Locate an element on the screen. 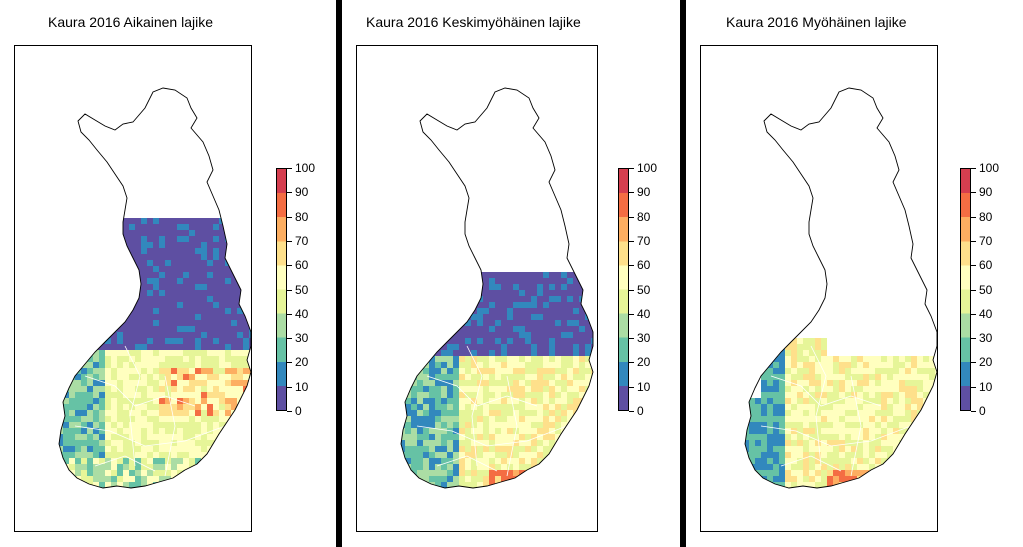 This screenshot has width=1023, height=547. legend-tick-label: 30 is located at coordinates (644, 338).